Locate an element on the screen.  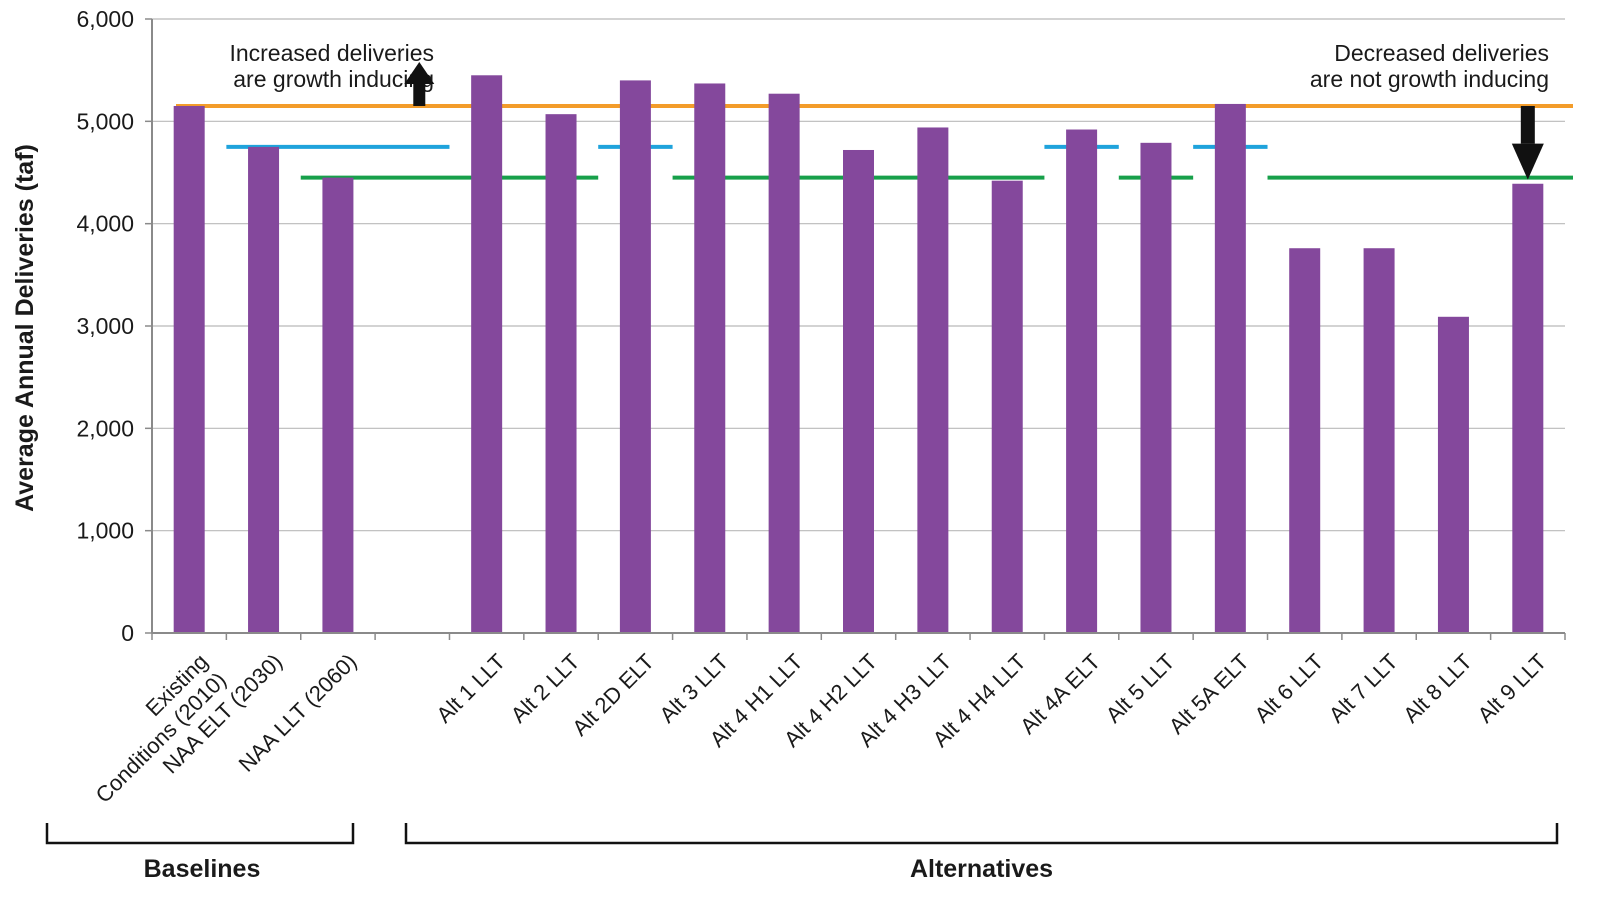
group-brackets: Baselines Alternatives is located at coordinates (802, 853).